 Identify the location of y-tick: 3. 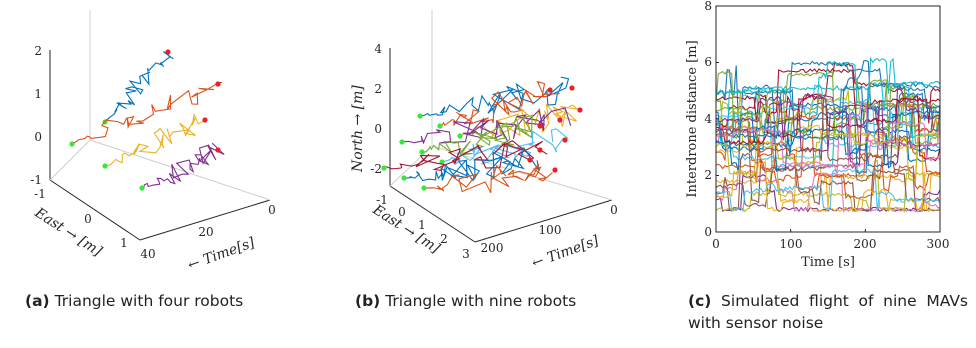
(466, 254).